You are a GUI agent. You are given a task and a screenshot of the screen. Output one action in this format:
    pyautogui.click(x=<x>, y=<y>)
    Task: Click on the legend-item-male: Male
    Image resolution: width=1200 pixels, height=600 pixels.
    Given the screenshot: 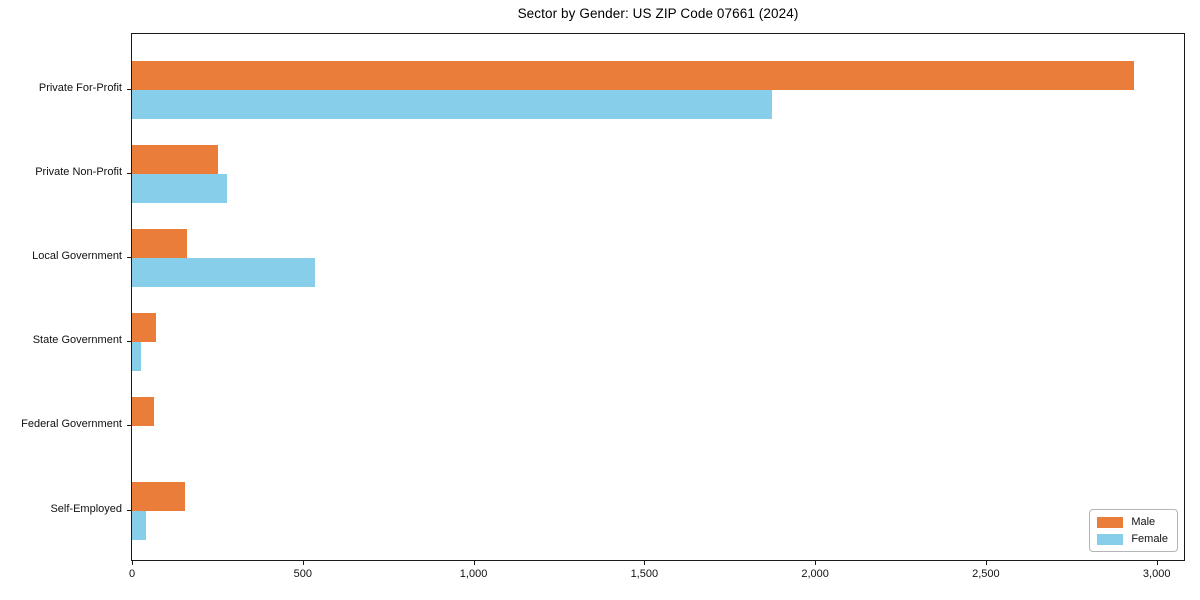 What is the action you would take?
    pyautogui.click(x=1132, y=522)
    